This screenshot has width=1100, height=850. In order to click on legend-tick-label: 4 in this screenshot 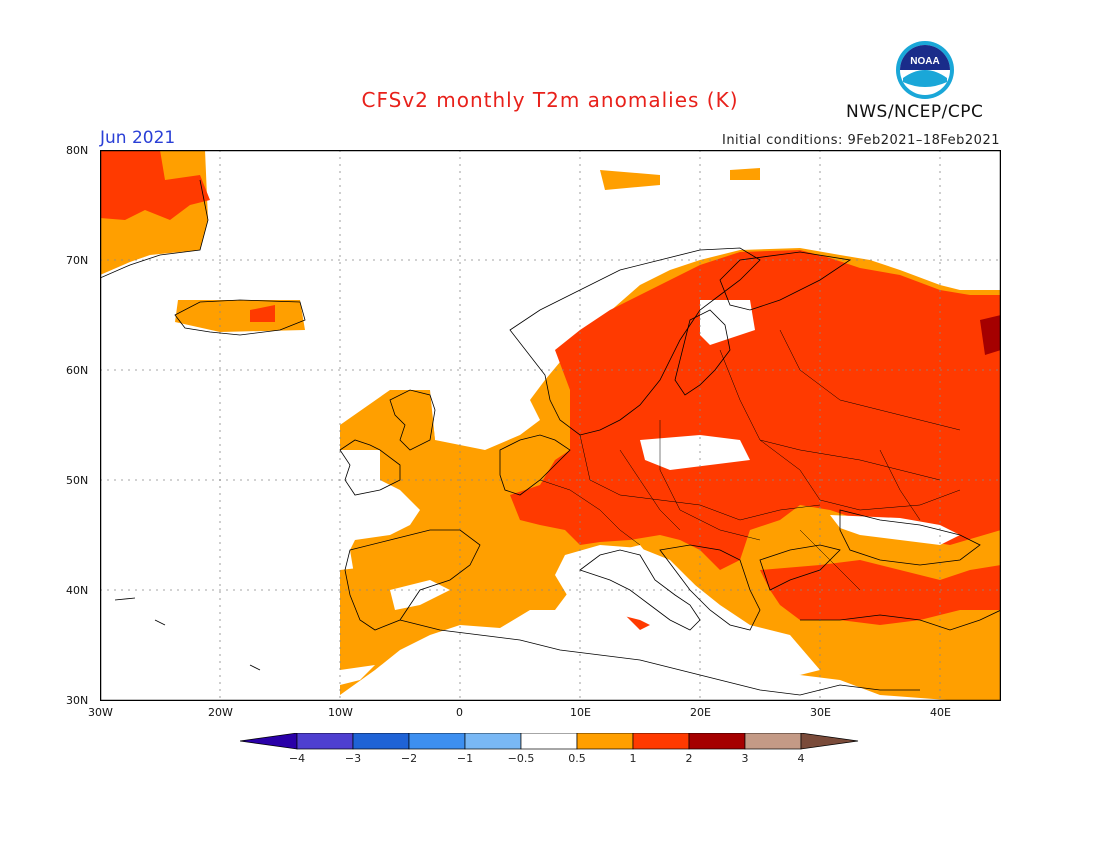, I will do `click(801, 758)`.